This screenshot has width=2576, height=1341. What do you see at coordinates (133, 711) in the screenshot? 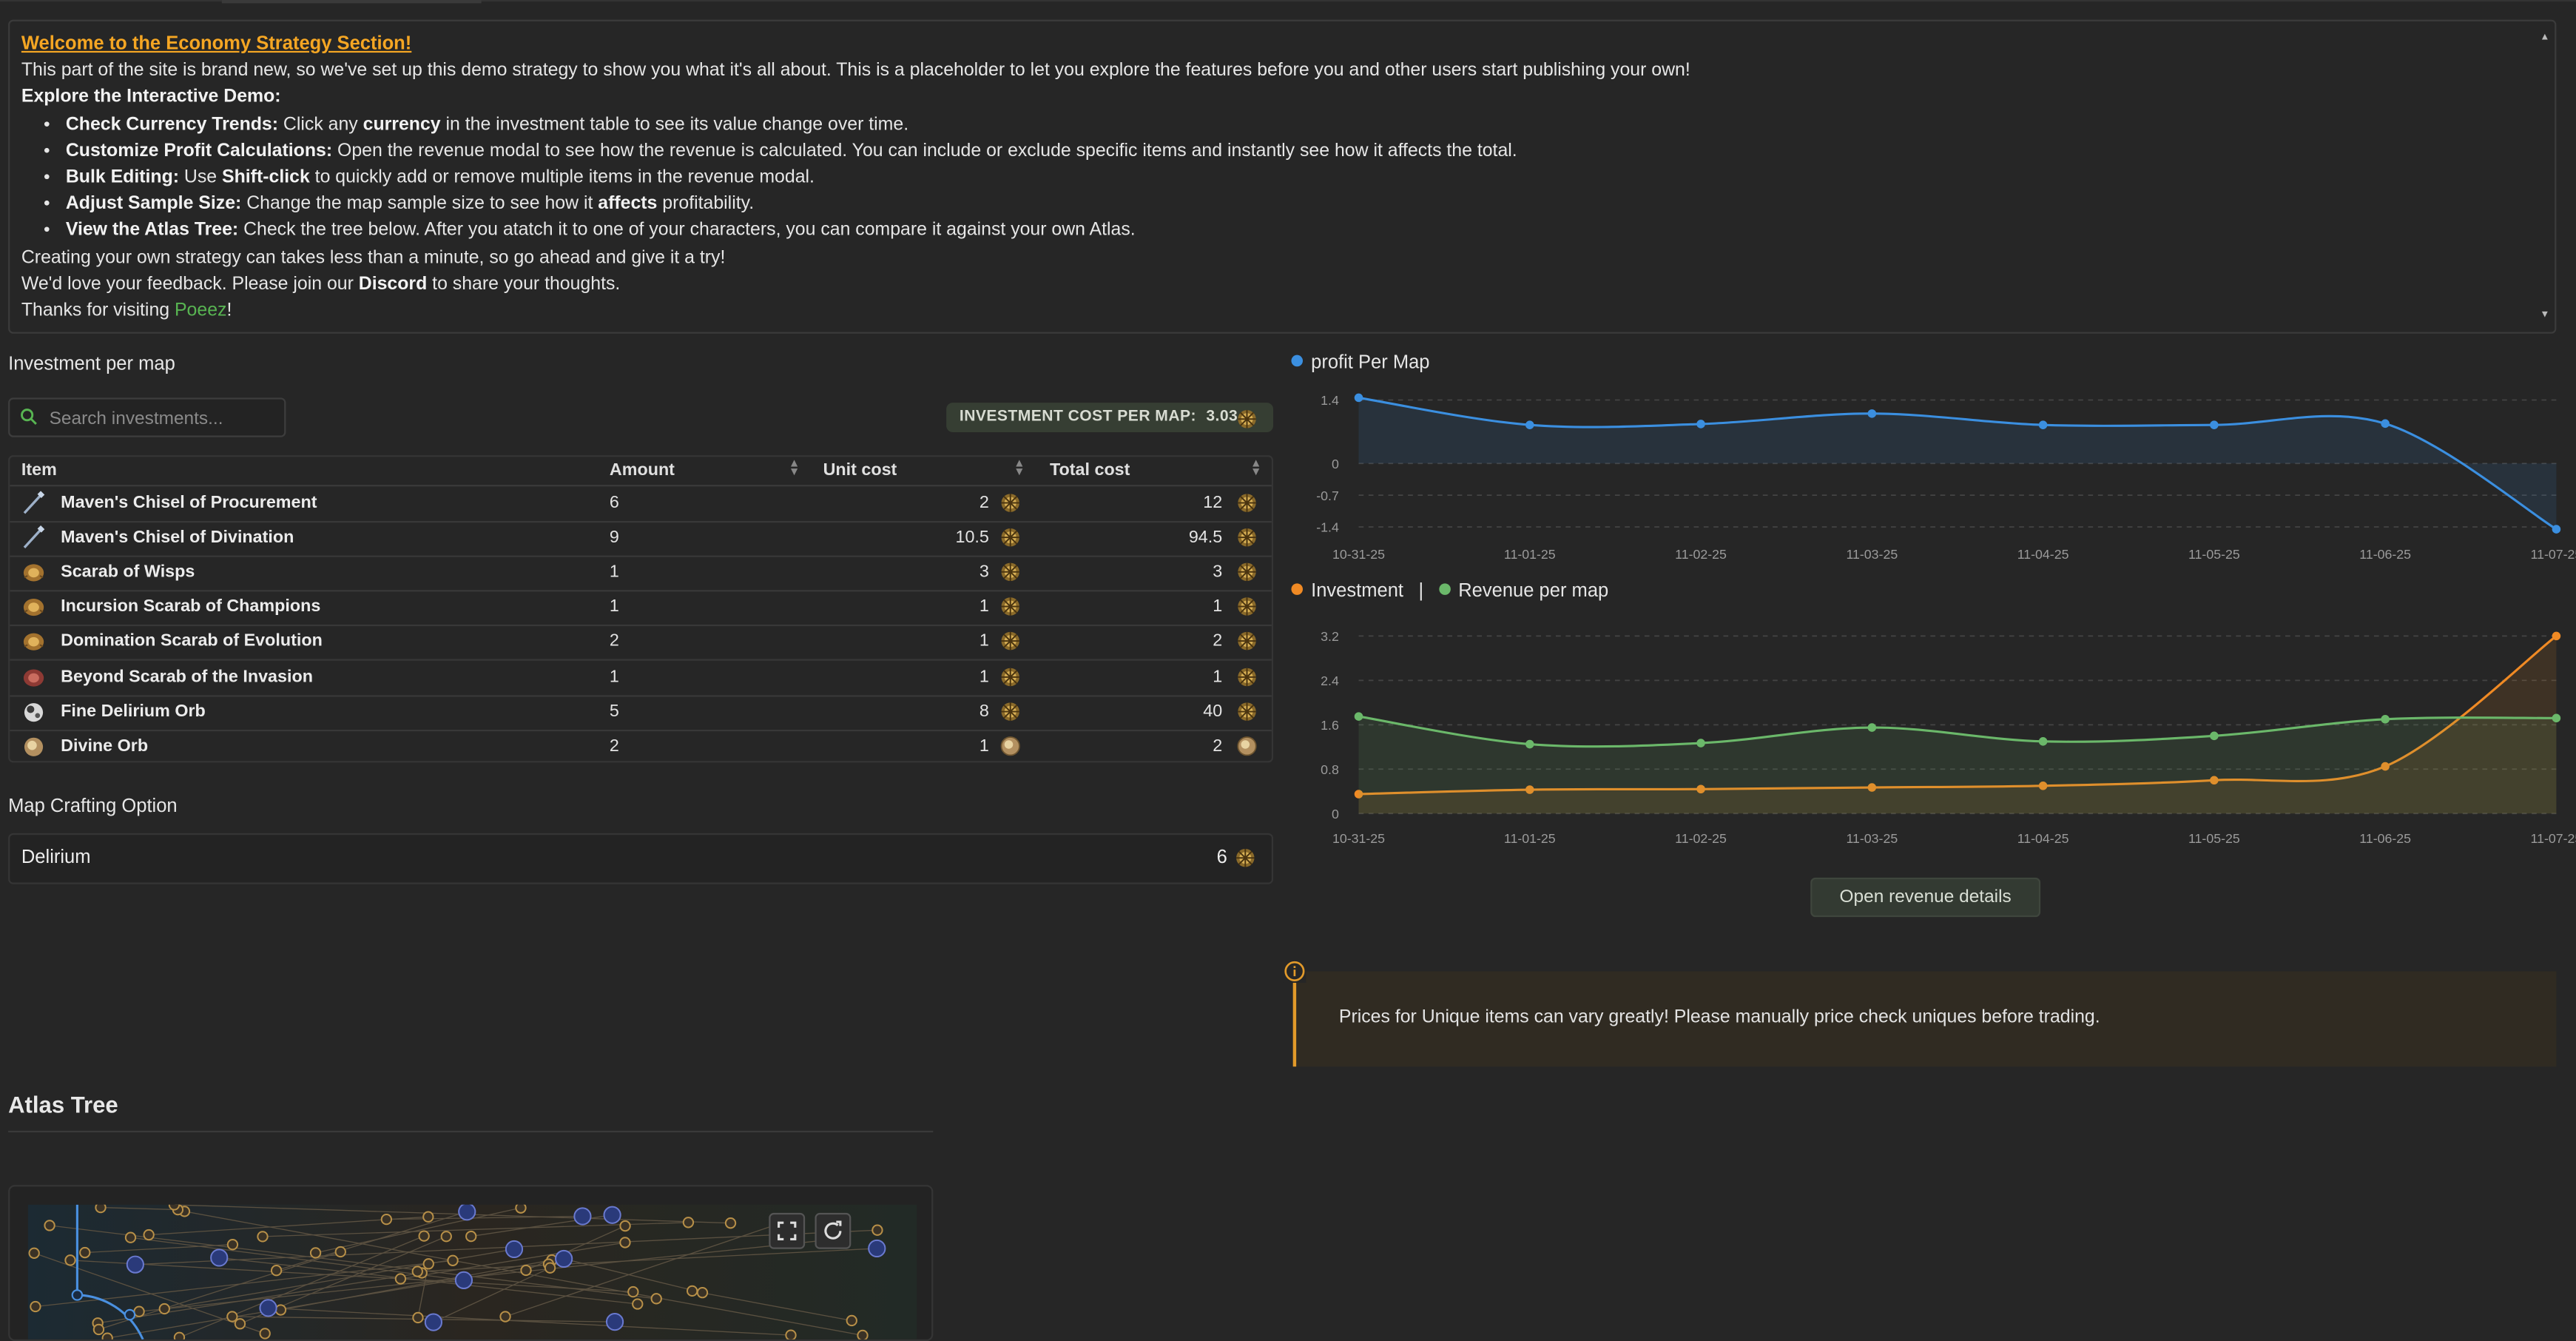
I see `item-name: Fine Delirium Orb` at bounding box center [133, 711].